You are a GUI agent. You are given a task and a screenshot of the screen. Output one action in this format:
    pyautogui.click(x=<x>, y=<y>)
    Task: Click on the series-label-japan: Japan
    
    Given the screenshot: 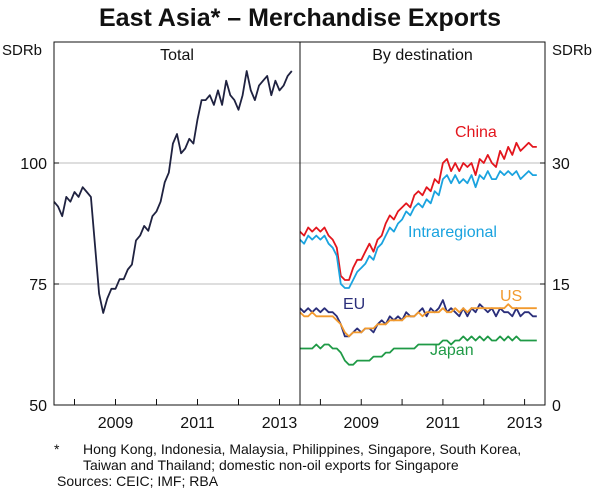 What is the action you would take?
    pyautogui.click(x=452, y=350)
    